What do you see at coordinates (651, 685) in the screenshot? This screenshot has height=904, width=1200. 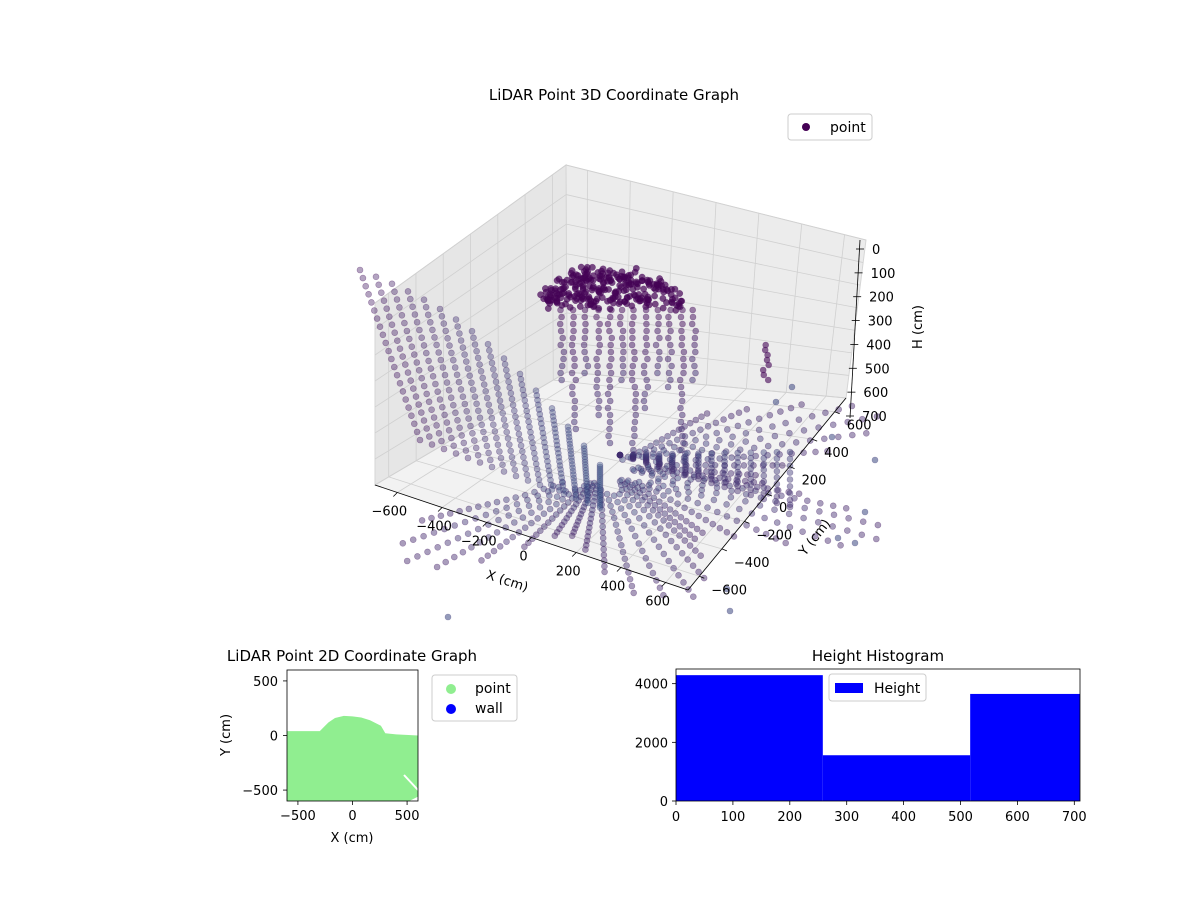 I see `y-tick-label: 4000` at bounding box center [651, 685].